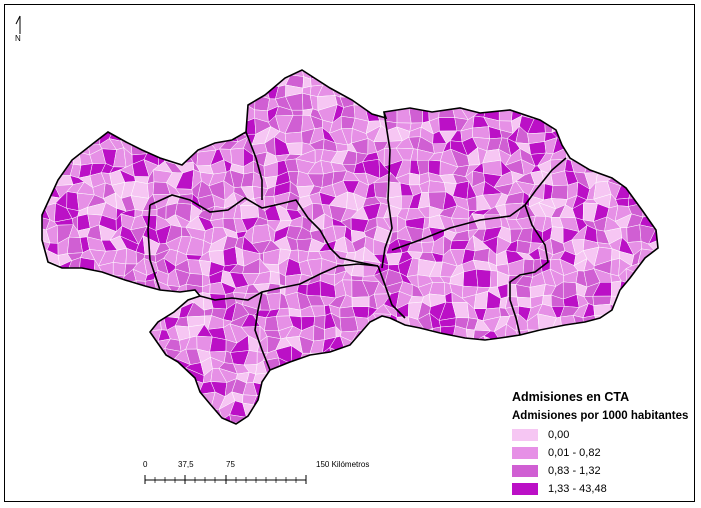  What do you see at coordinates (18, 38) in the screenshot?
I see `north-label: N` at bounding box center [18, 38].